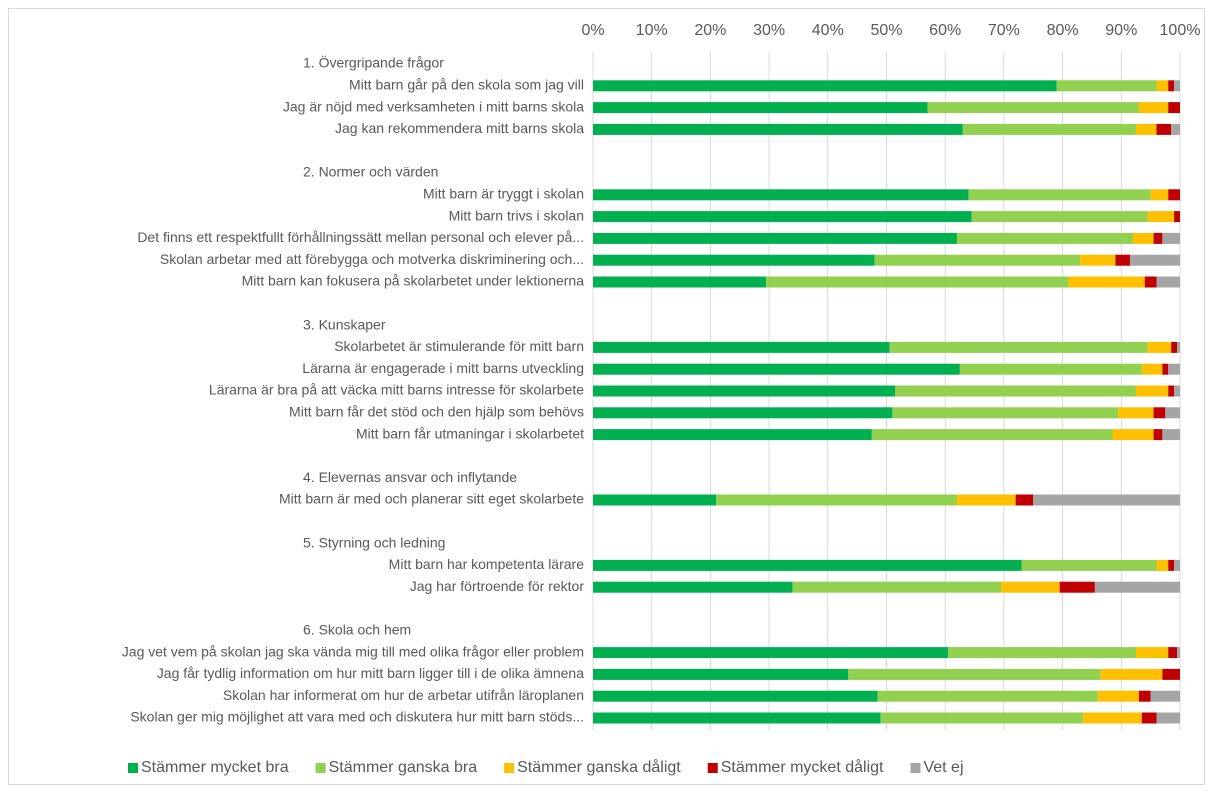 Image resolution: width=1222 pixels, height=796 pixels. I want to click on section-label: 3. Kunskaper, so click(344, 324).